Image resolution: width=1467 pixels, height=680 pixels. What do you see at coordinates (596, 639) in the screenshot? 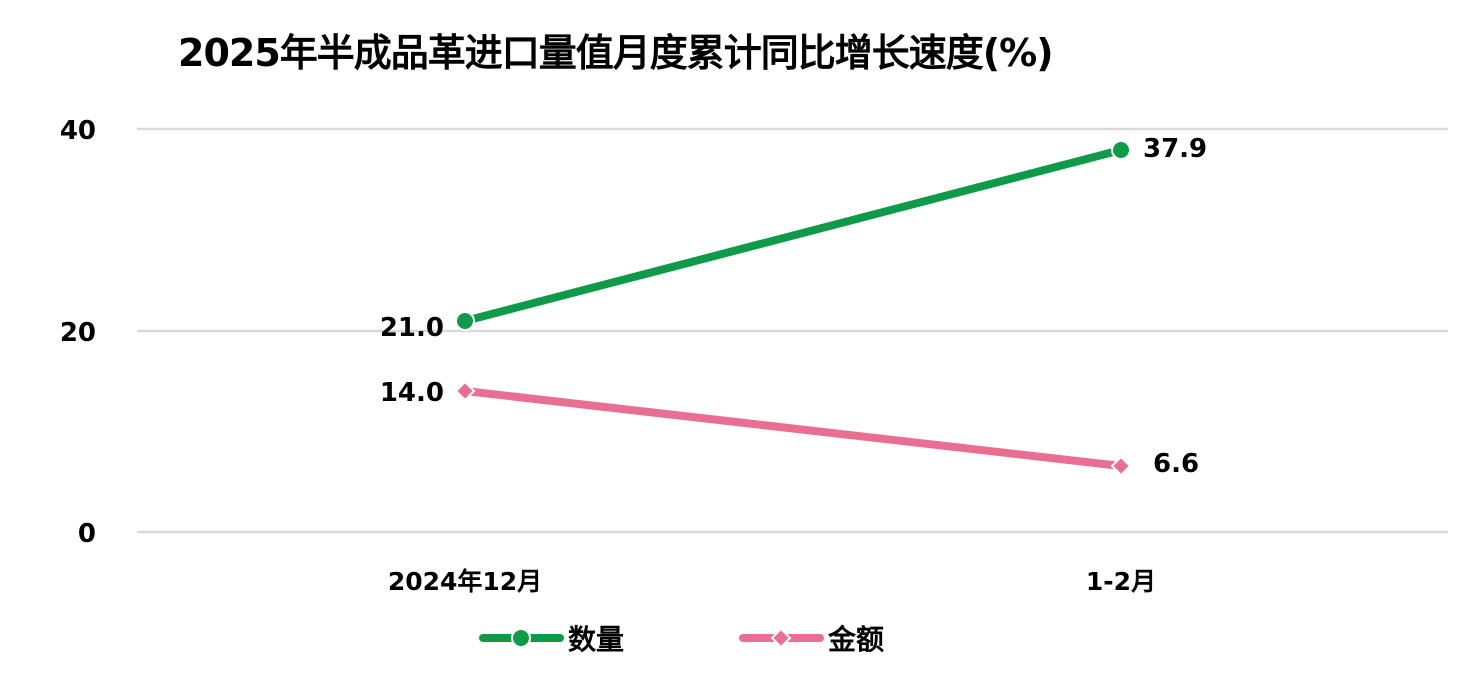
I see `legend-label-quantity: 数量` at bounding box center [596, 639].